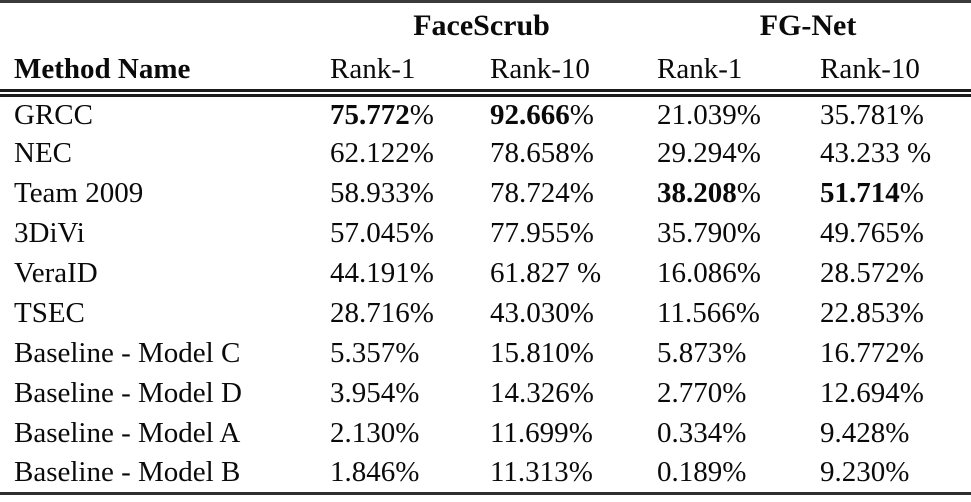  What do you see at coordinates (398, 273) in the screenshot?
I see `cell-facescrub-rank1: 44.191%` at bounding box center [398, 273].